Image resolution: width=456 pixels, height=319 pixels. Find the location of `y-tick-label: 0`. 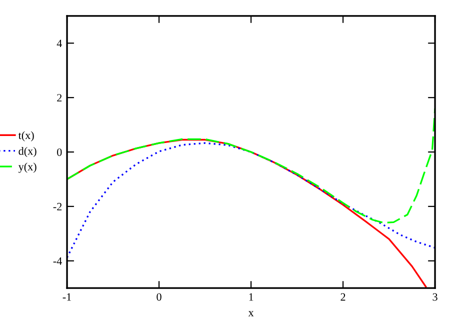

y-tick-label: 0 is located at coordinates (59, 152).